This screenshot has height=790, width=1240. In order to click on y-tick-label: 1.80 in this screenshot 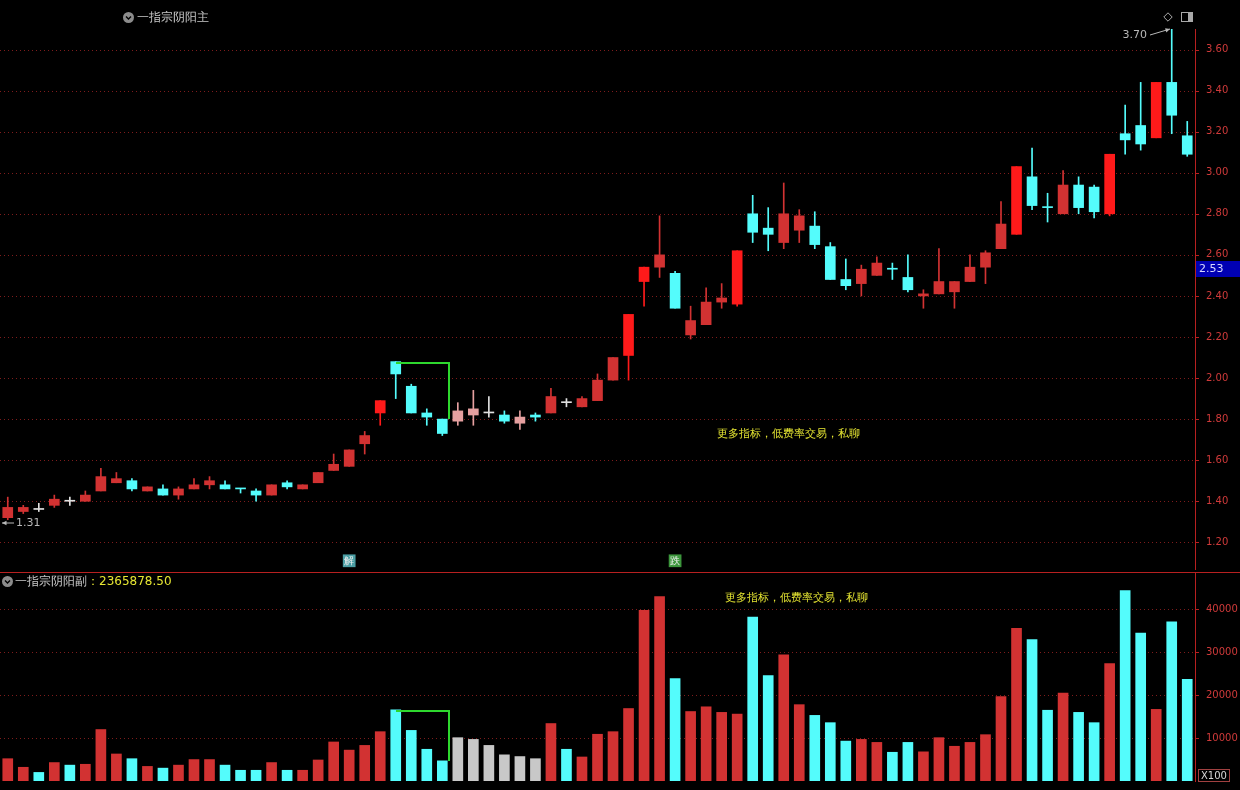, I will do `click(1217, 418)`.